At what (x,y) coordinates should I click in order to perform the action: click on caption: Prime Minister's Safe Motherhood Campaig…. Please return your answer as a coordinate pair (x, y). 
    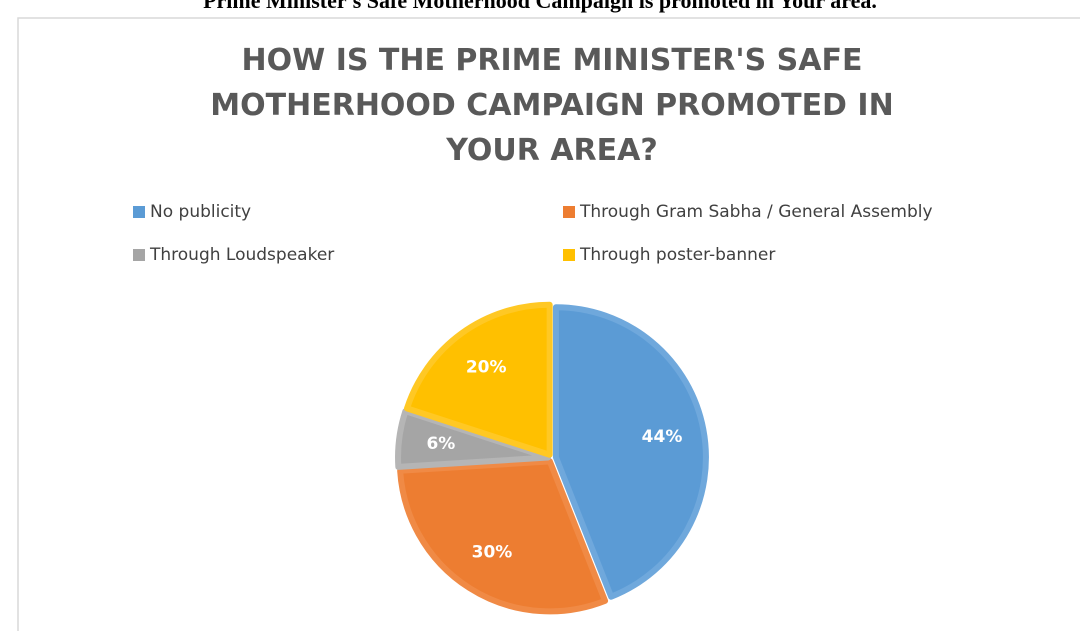
    Looking at the image, I should click on (540, 6).